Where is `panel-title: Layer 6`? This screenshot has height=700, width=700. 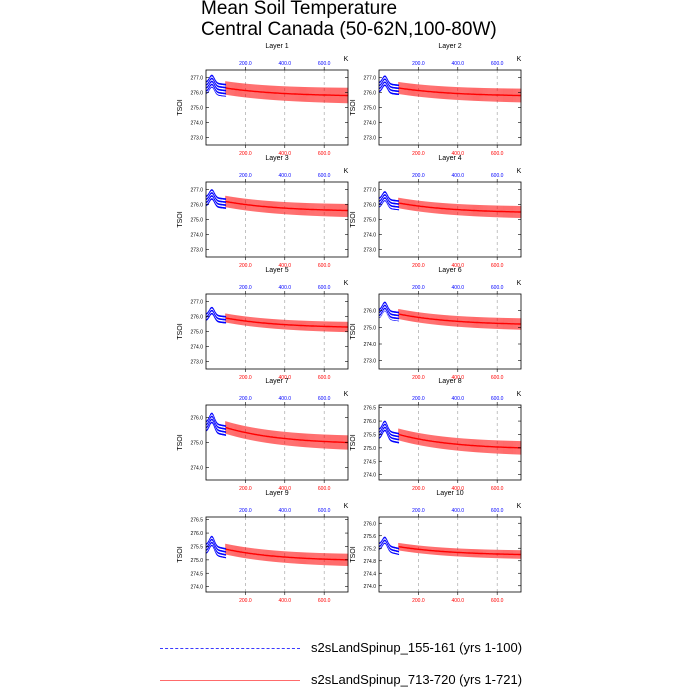
panel-title: Layer 6 is located at coordinates (449, 270).